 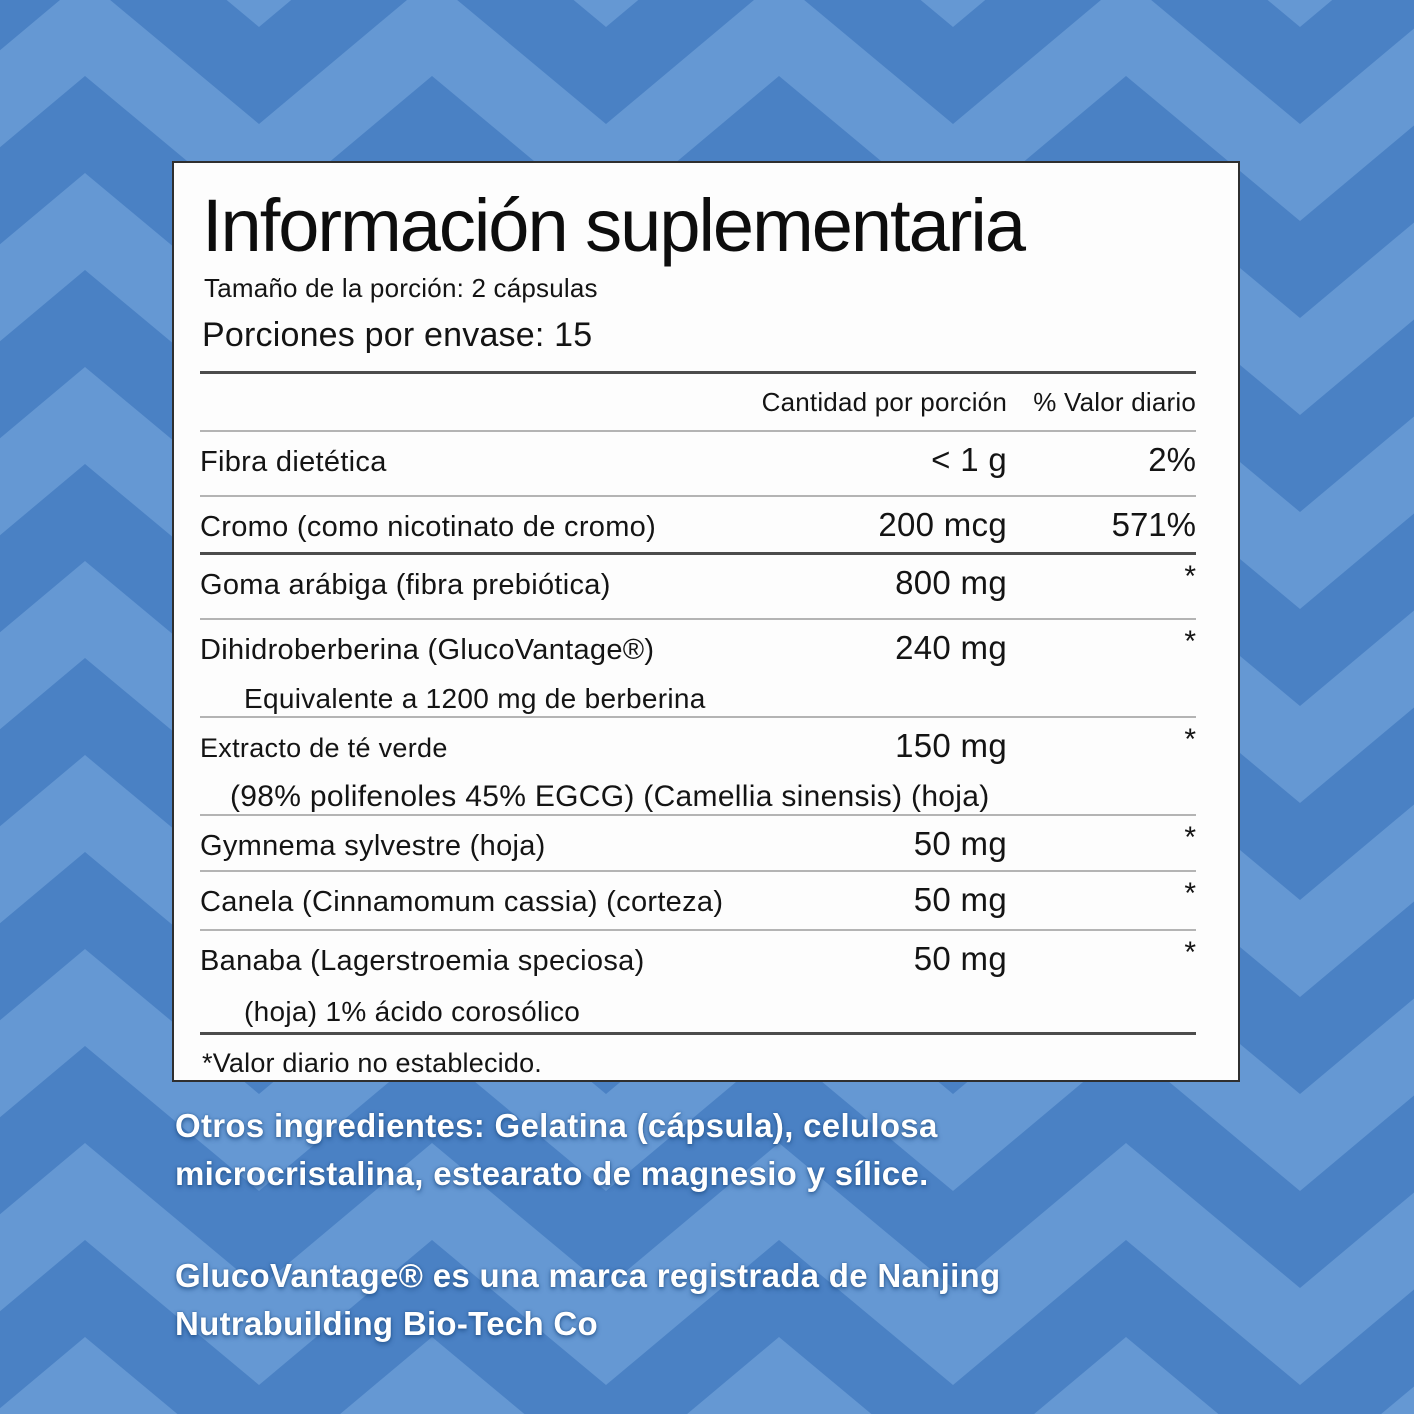 I want to click on ingredient-amount: 240 mg, so click(x=951, y=647).